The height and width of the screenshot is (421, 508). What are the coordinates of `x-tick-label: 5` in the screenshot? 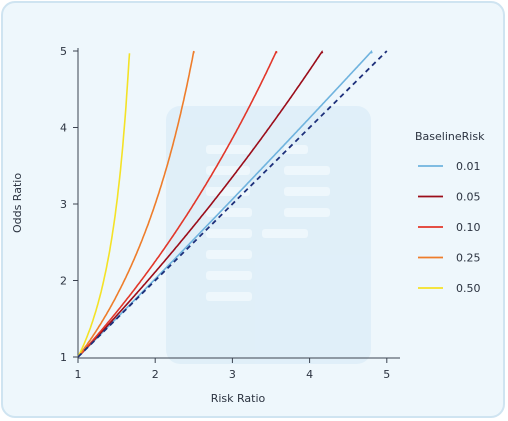 It's located at (386, 374).